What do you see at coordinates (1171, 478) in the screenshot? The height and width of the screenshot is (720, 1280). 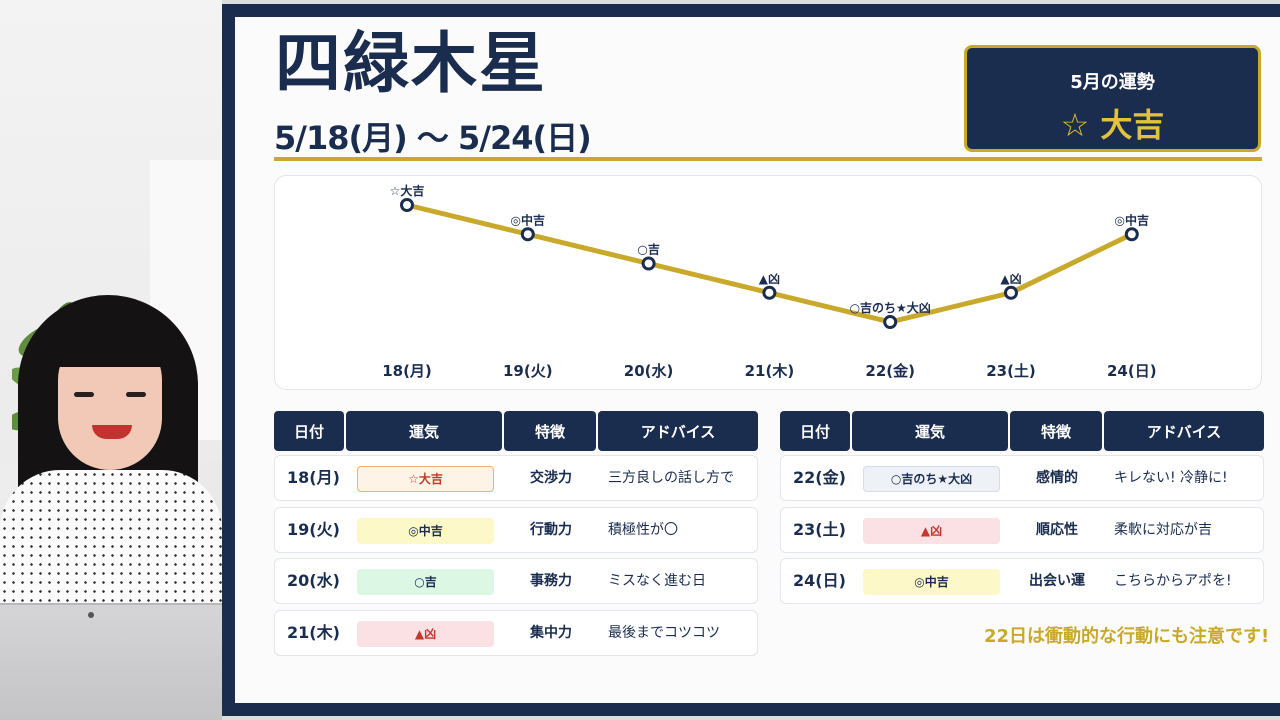 I see `row-advice: キレない! 冷静に!` at bounding box center [1171, 478].